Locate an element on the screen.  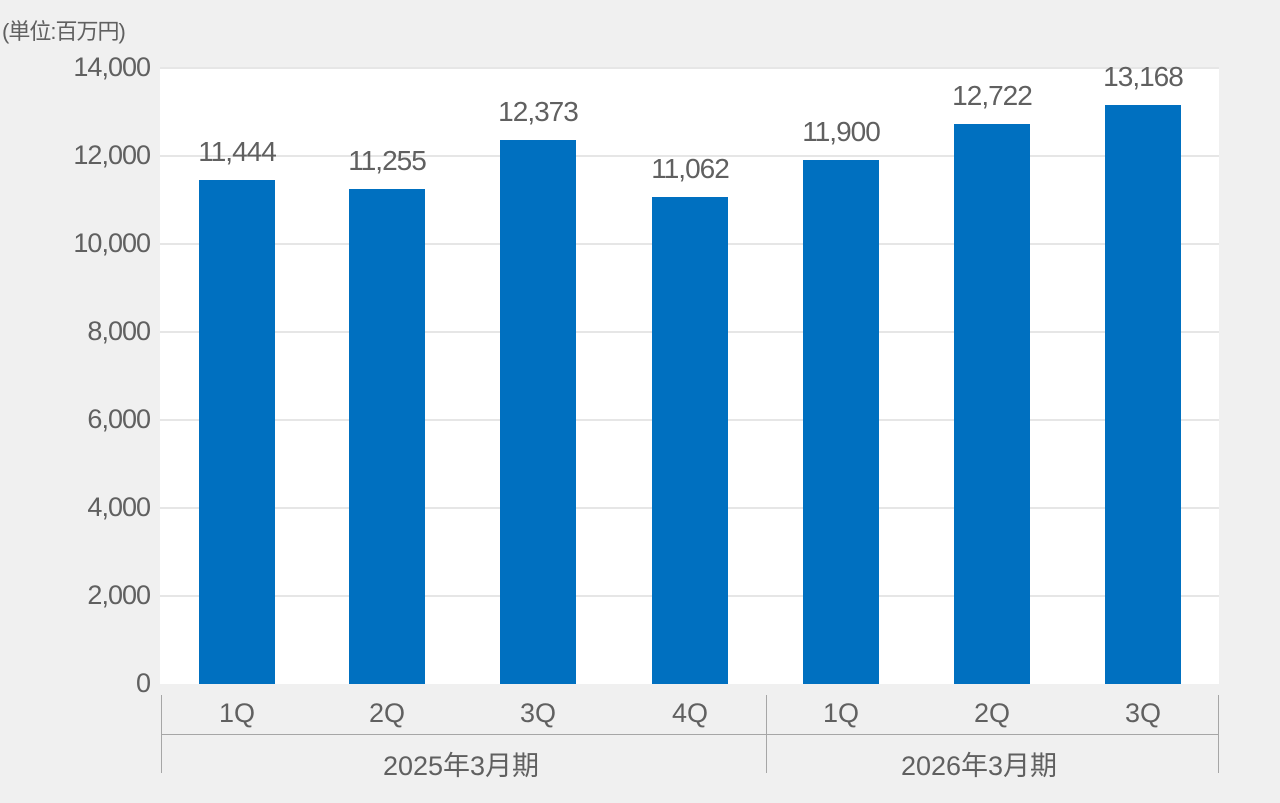
y-tick-label: 2,000 is located at coordinates (119, 595).